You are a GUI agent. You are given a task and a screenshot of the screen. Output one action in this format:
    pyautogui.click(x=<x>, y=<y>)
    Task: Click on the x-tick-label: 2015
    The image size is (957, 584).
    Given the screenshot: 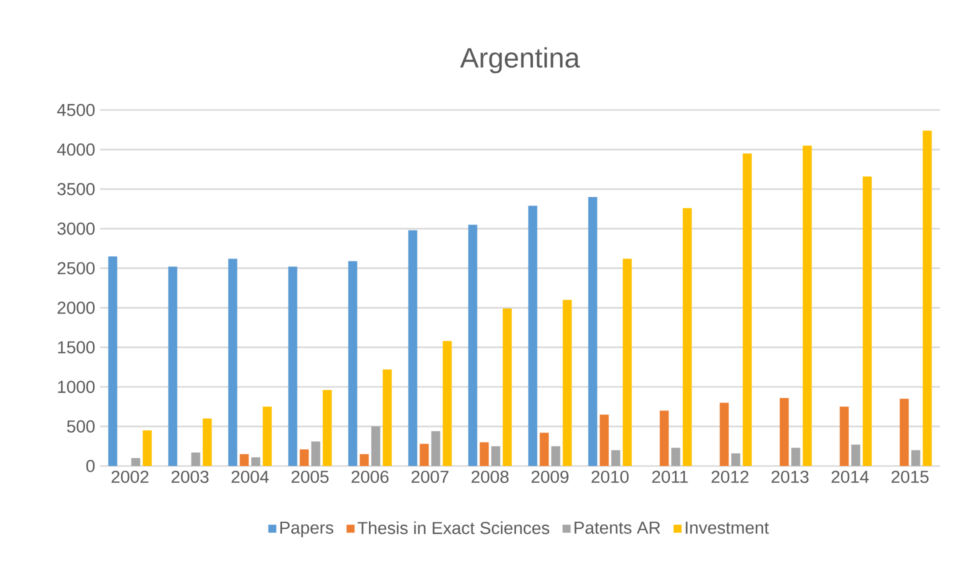 What is the action you would take?
    pyautogui.click(x=910, y=476)
    